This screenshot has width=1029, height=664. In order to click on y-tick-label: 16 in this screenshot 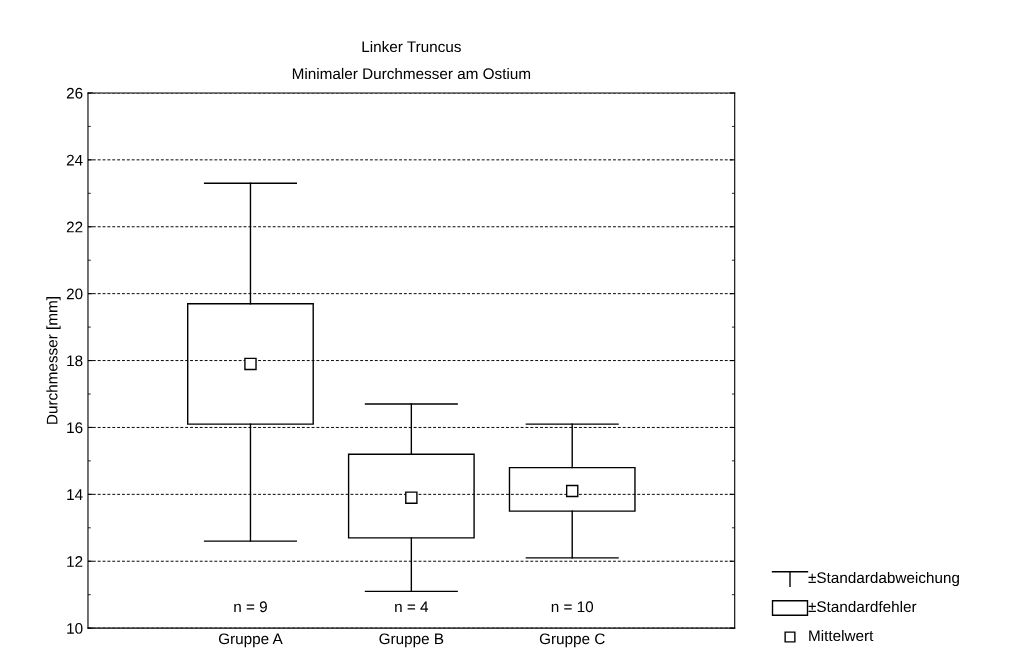, I will do `click(75, 428)`.